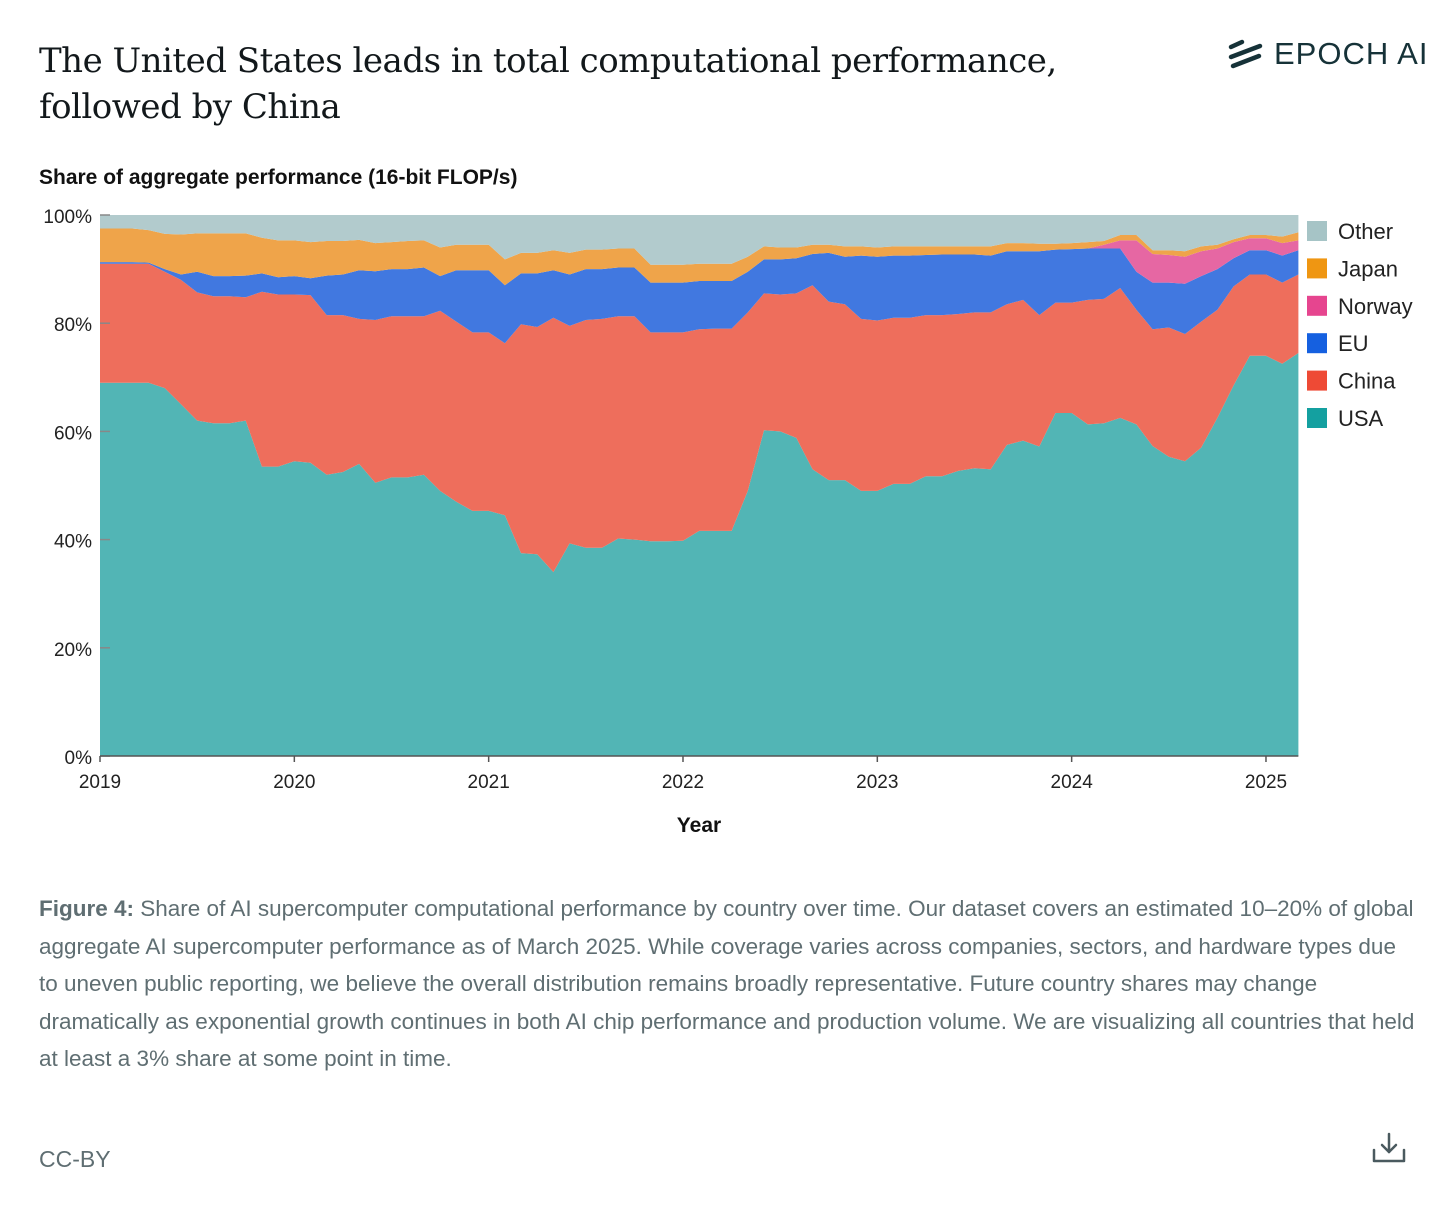 The width and height of the screenshot is (1456, 1215). Describe the element at coordinates (73, 325) in the screenshot. I see `y-tick-label: 80%` at that location.